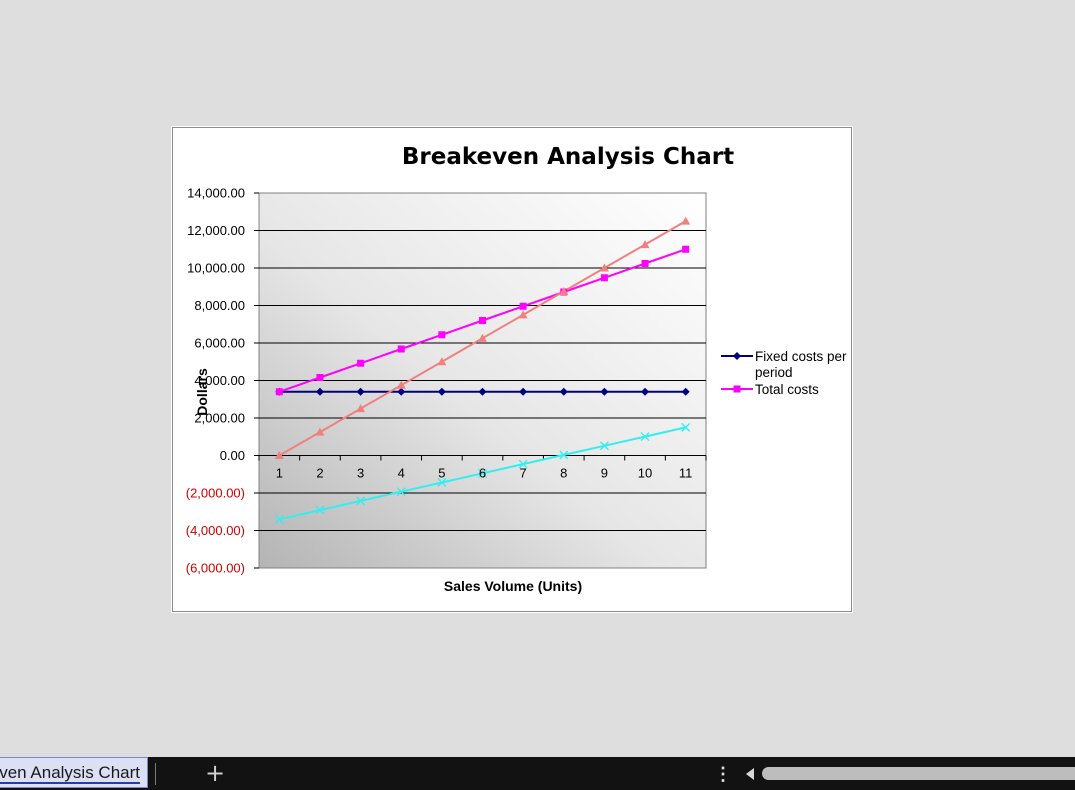 The image size is (1075, 790). What do you see at coordinates (219, 343) in the screenshot?
I see `y-tick-label: 6,000.00` at bounding box center [219, 343].